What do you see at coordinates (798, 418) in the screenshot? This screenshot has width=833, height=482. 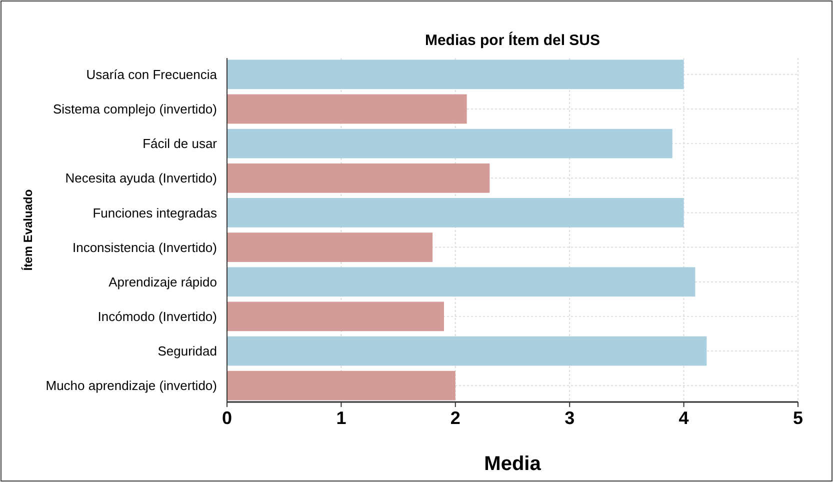 I see `x-tick-label: 5` at bounding box center [798, 418].